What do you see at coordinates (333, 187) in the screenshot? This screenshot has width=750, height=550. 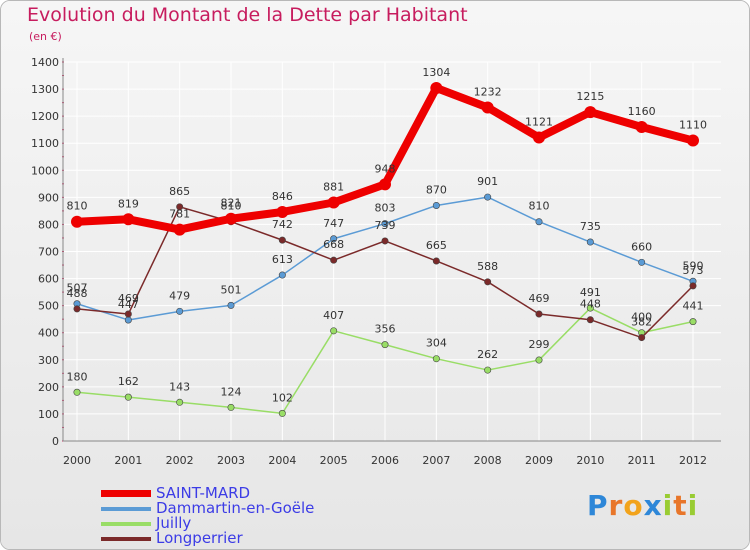 I see `data-label: 881` at bounding box center [333, 187].